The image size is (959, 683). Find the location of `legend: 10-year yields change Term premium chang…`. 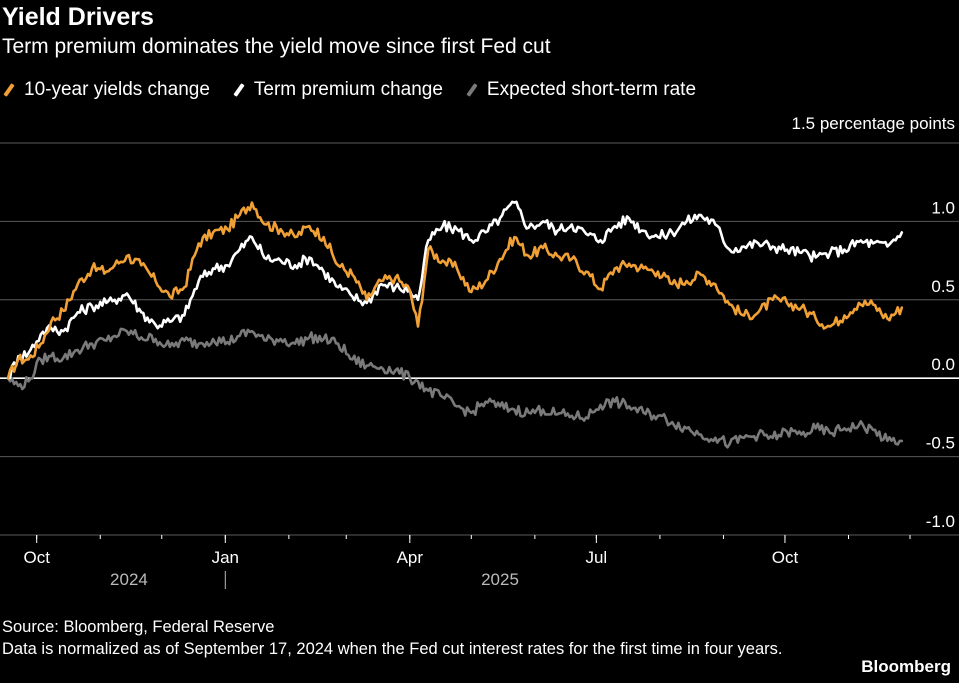

legend: 10-year yields change Term premium chang… is located at coordinates (349, 90).